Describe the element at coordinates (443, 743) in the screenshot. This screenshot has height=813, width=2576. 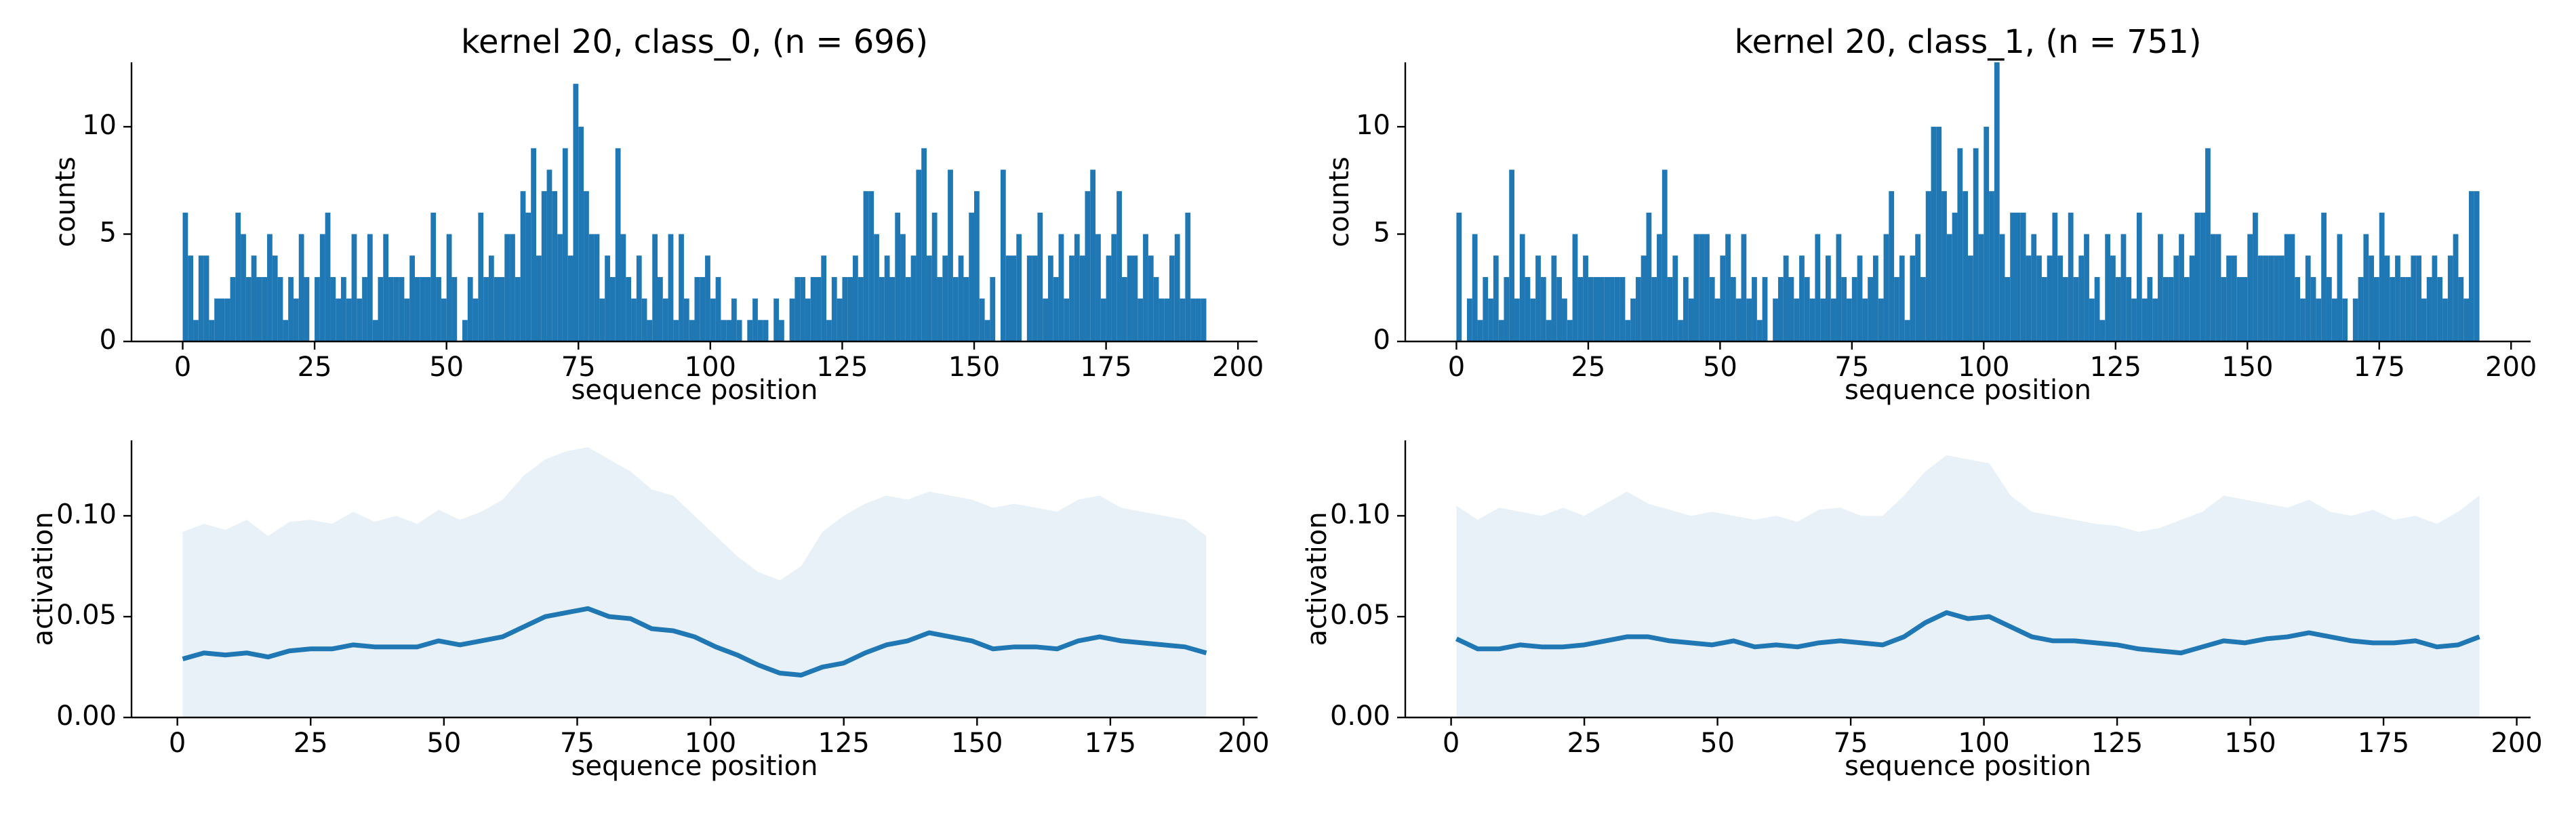
I see `x-tick-label: 50` at that location.